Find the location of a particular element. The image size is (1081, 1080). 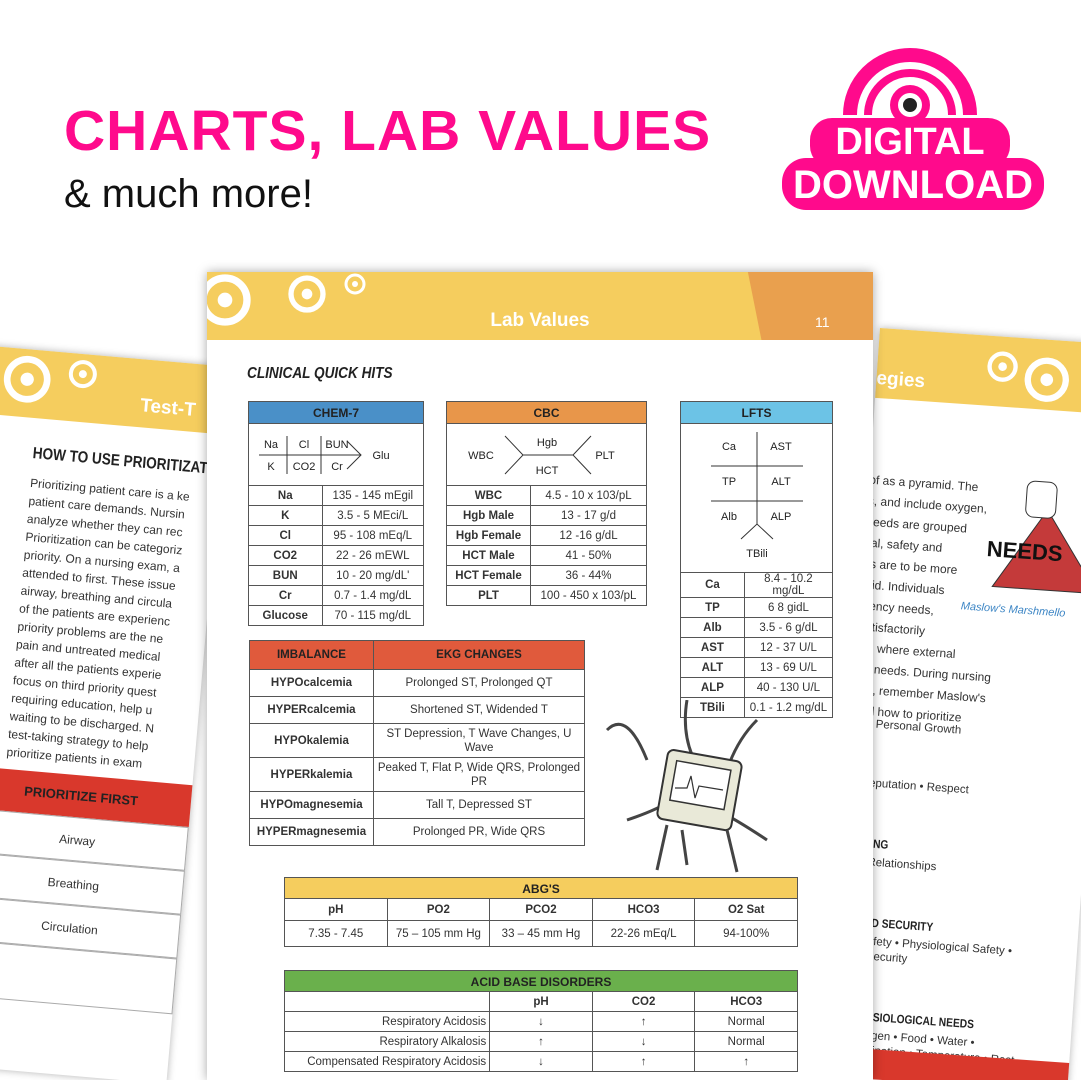

table-row: Glucose 70 - 115 mg/dL is located at coordinates (336, 615).